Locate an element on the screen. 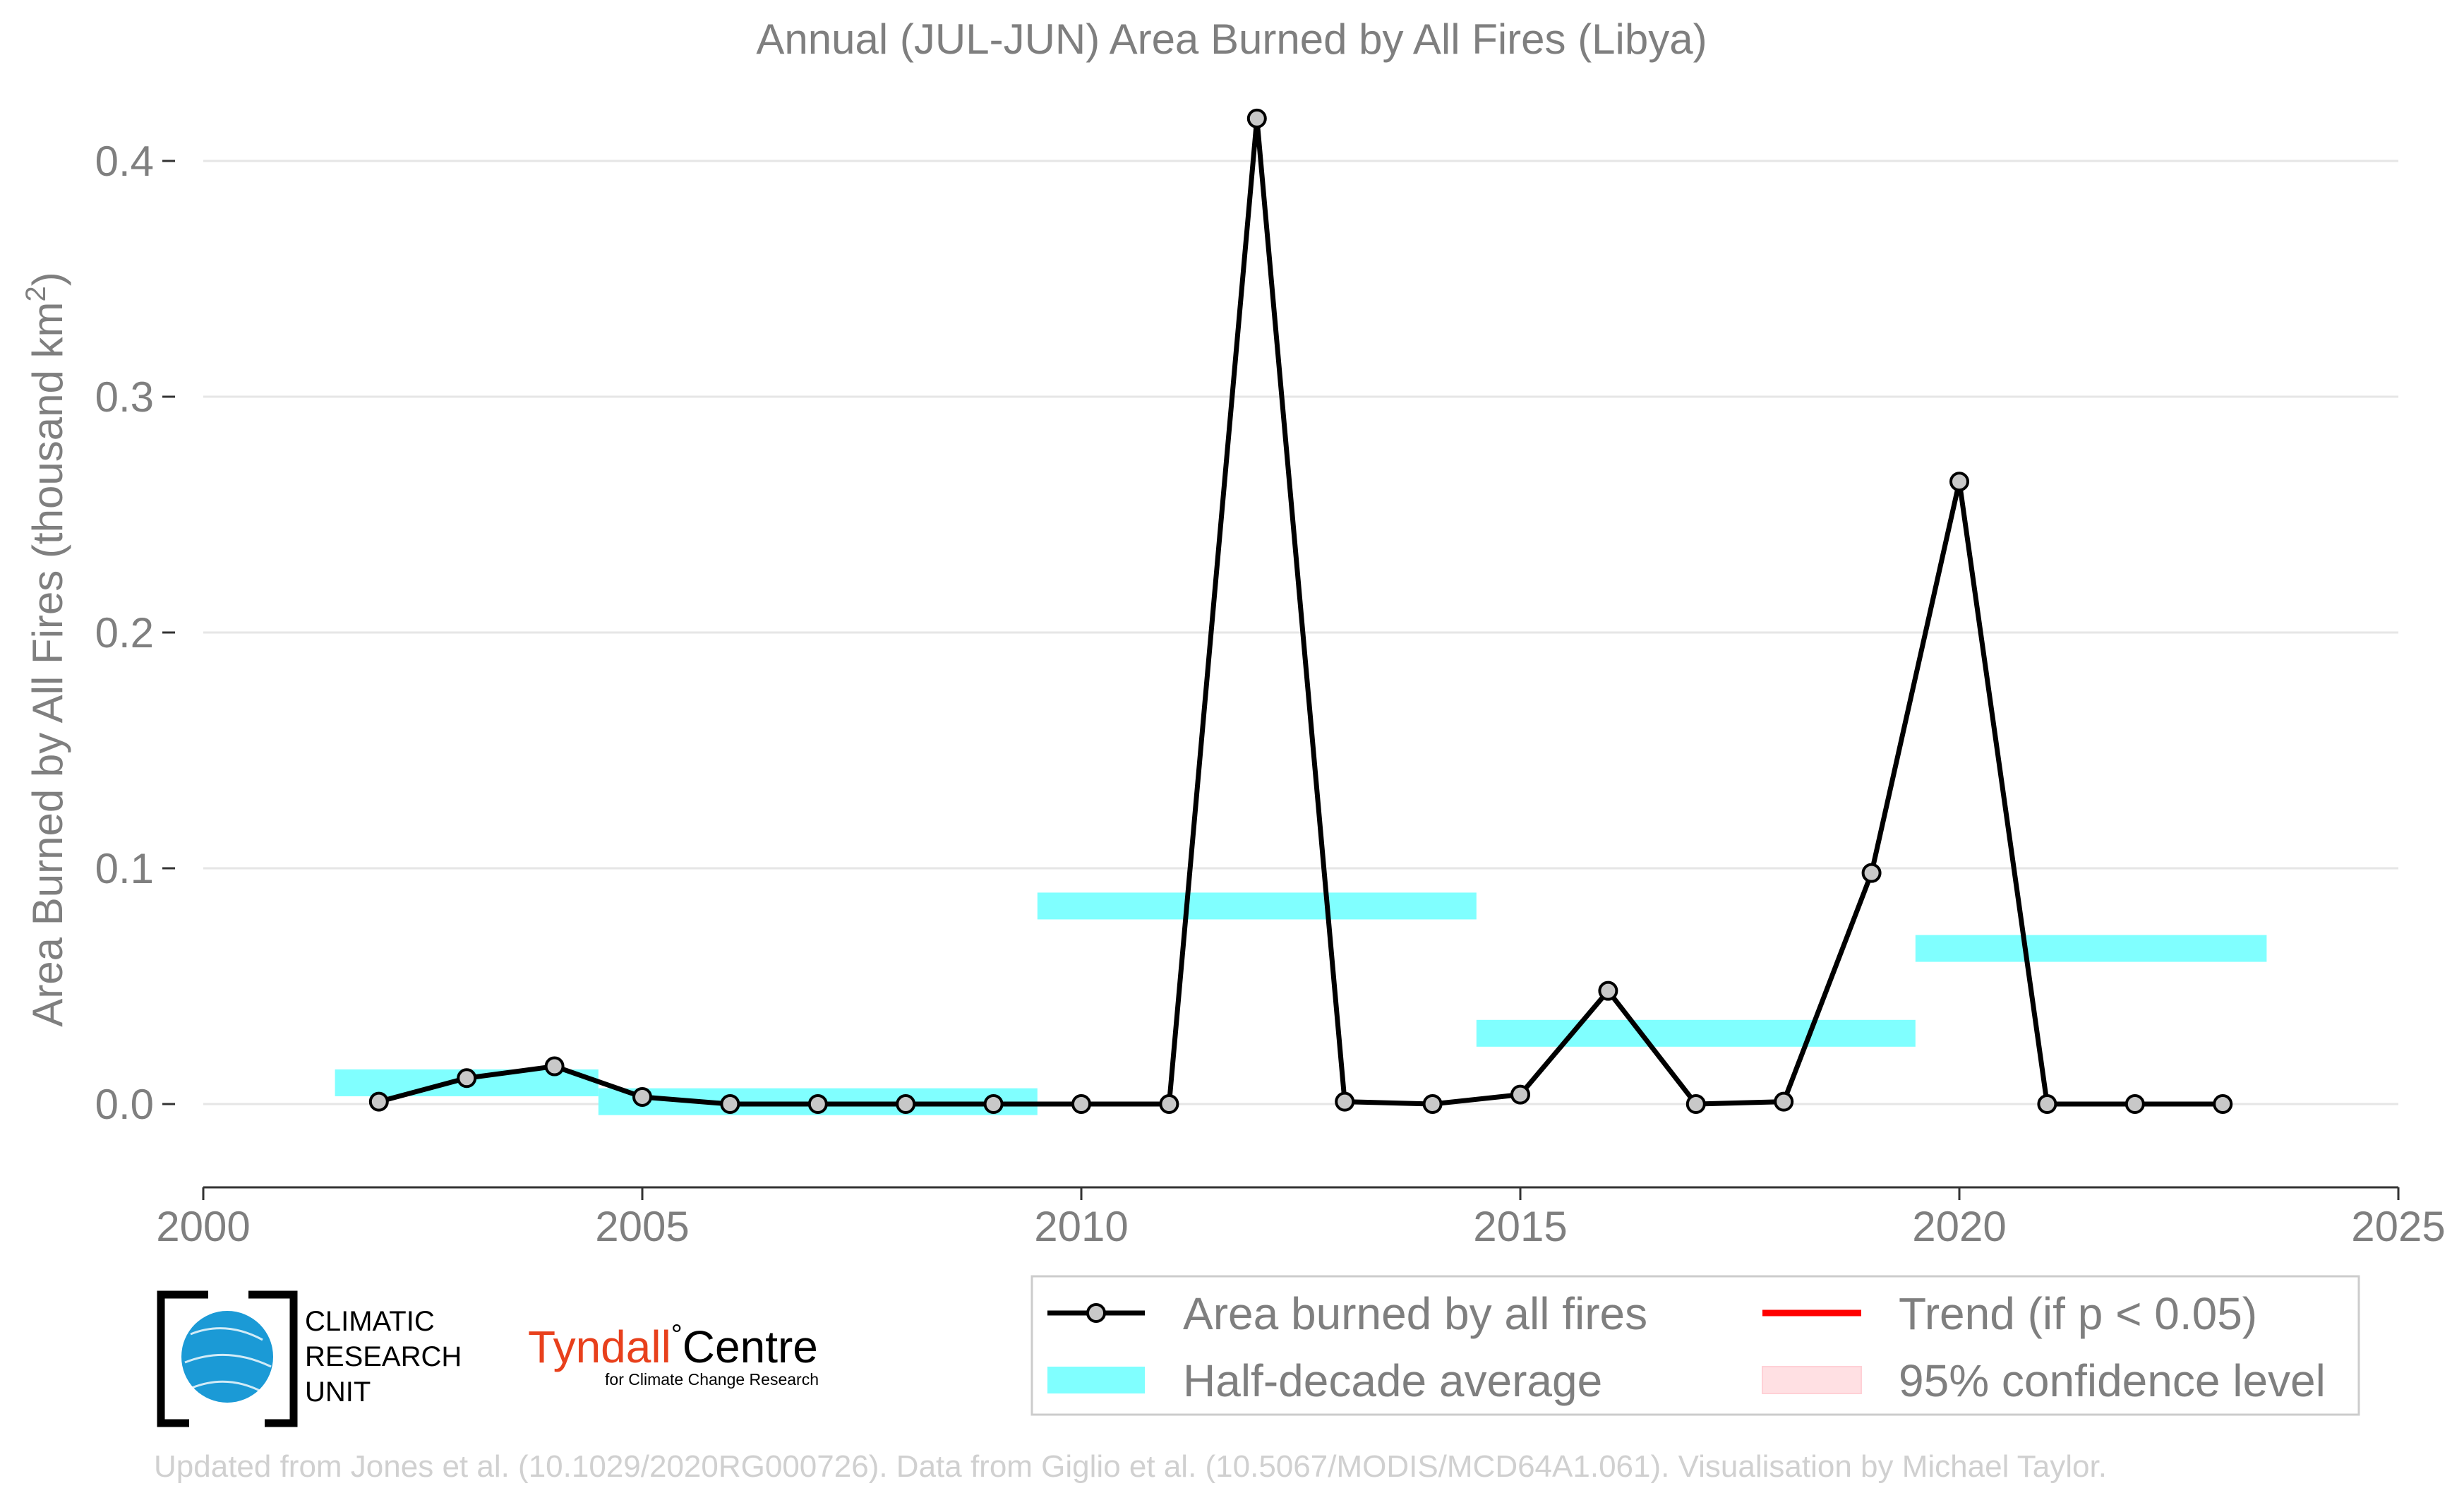 The image size is (2464, 1505). y-axis-ticks: 0.0 0.1 0.2 0.3 0.4 is located at coordinates (135, 633).